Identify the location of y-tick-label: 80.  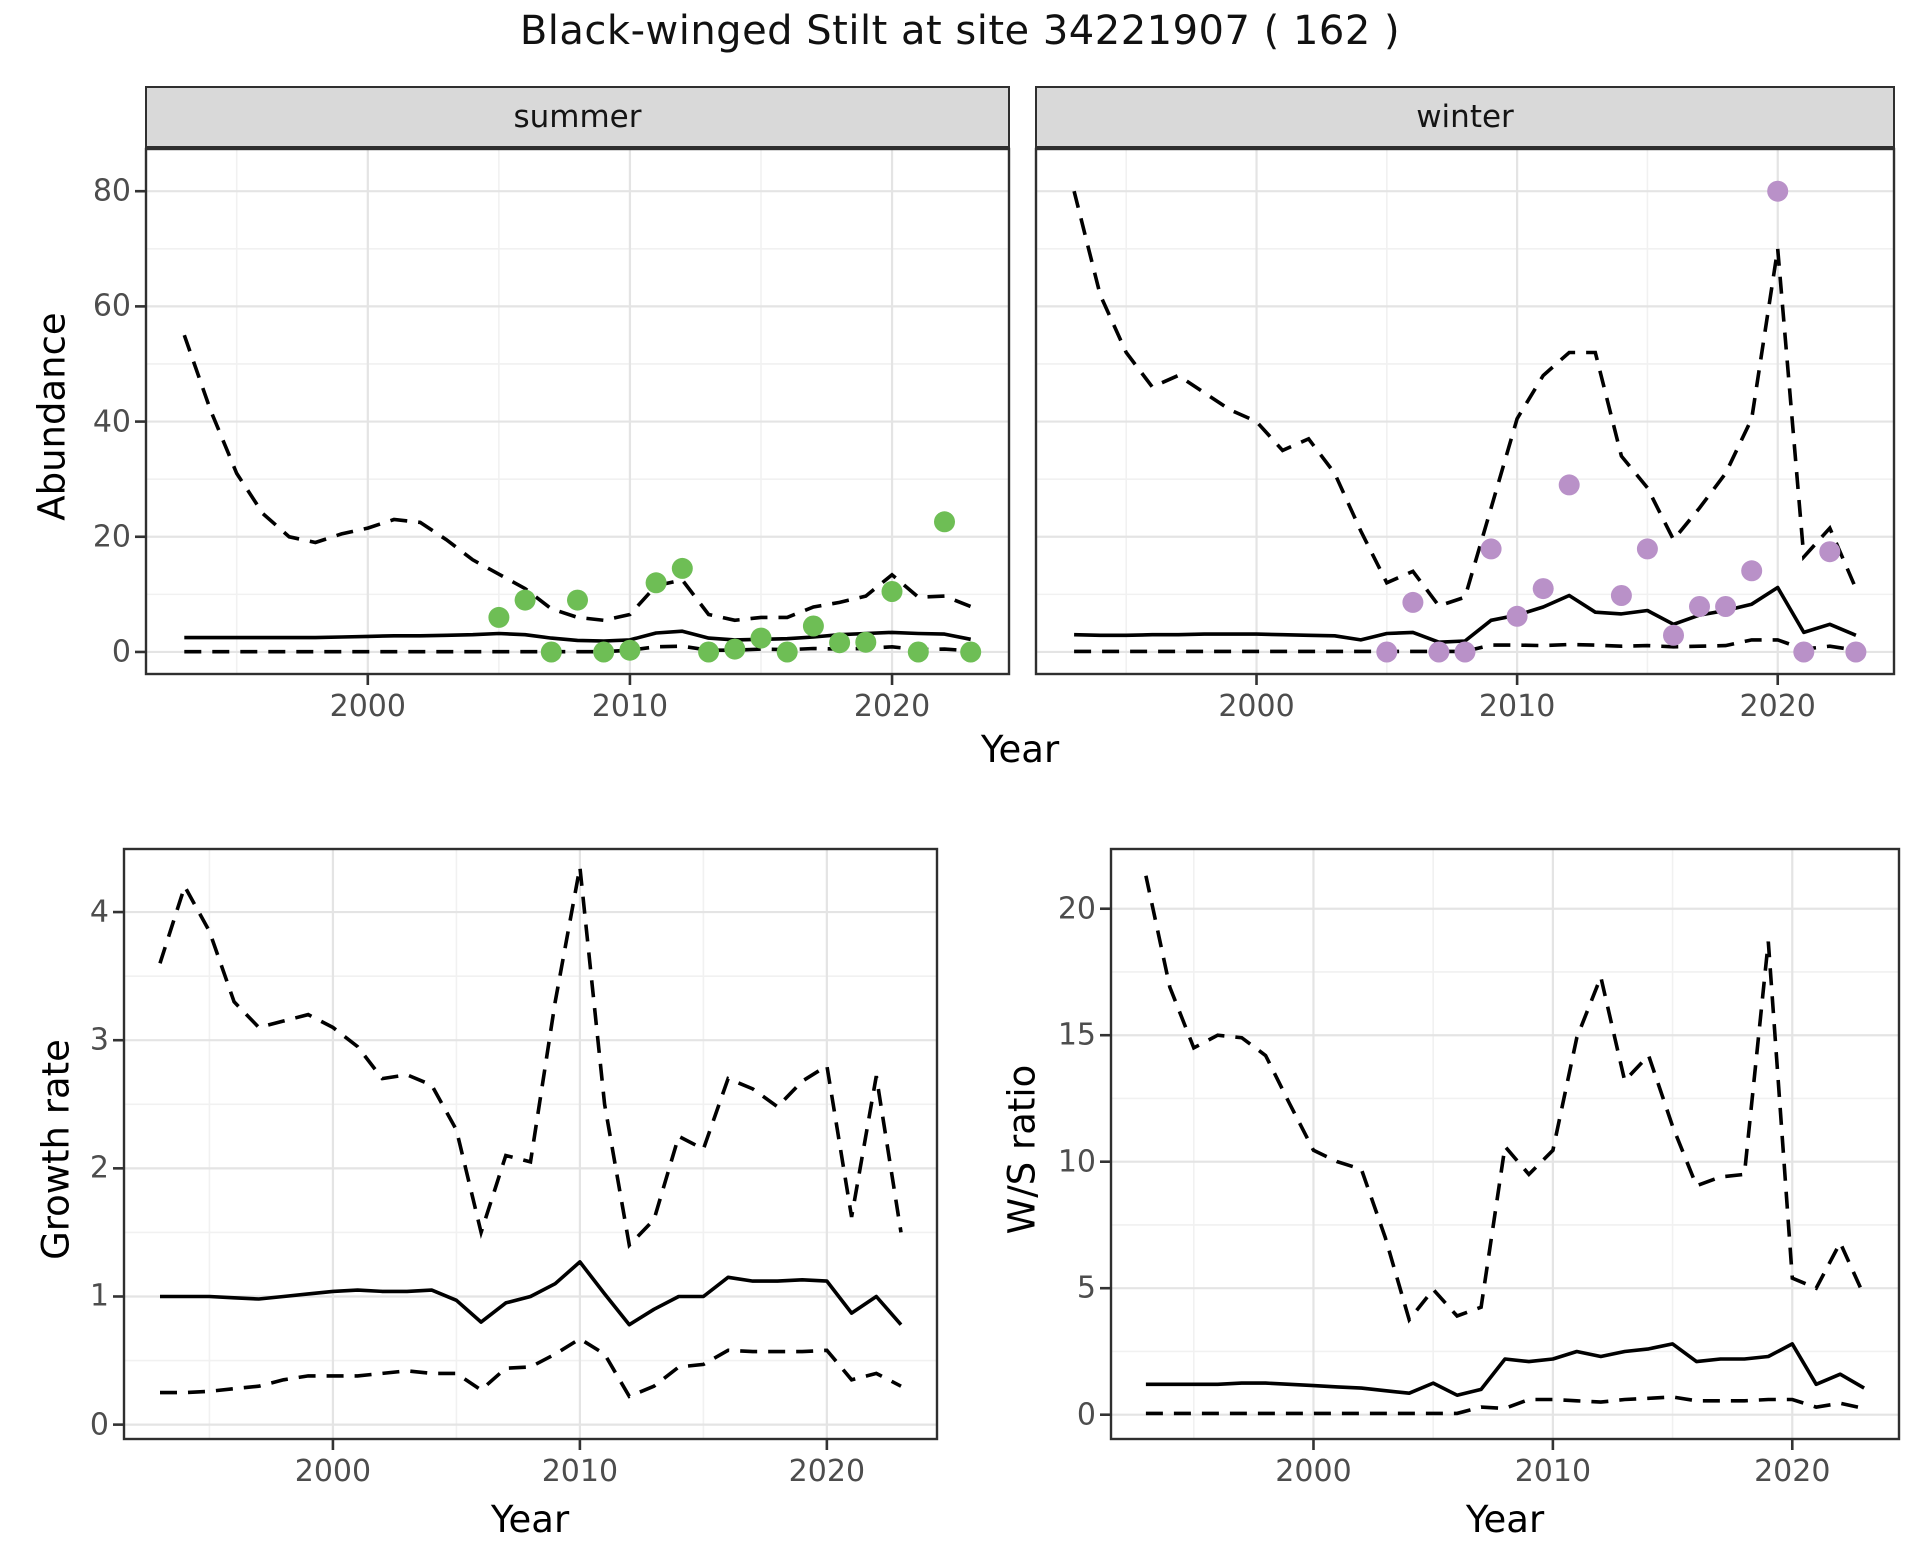
(111, 191).